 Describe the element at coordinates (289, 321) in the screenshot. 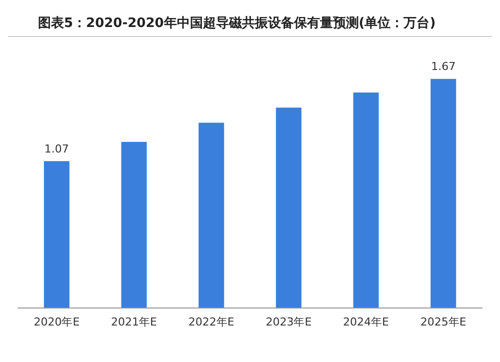

I see `x-tick-label: 2023年E` at that location.